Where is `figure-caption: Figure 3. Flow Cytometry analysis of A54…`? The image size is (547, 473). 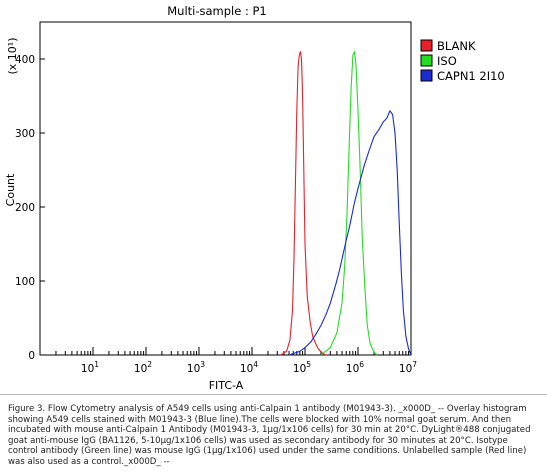
figure-caption: Figure 3. Flow Cytometry analysis of A54… is located at coordinates (269, 435).